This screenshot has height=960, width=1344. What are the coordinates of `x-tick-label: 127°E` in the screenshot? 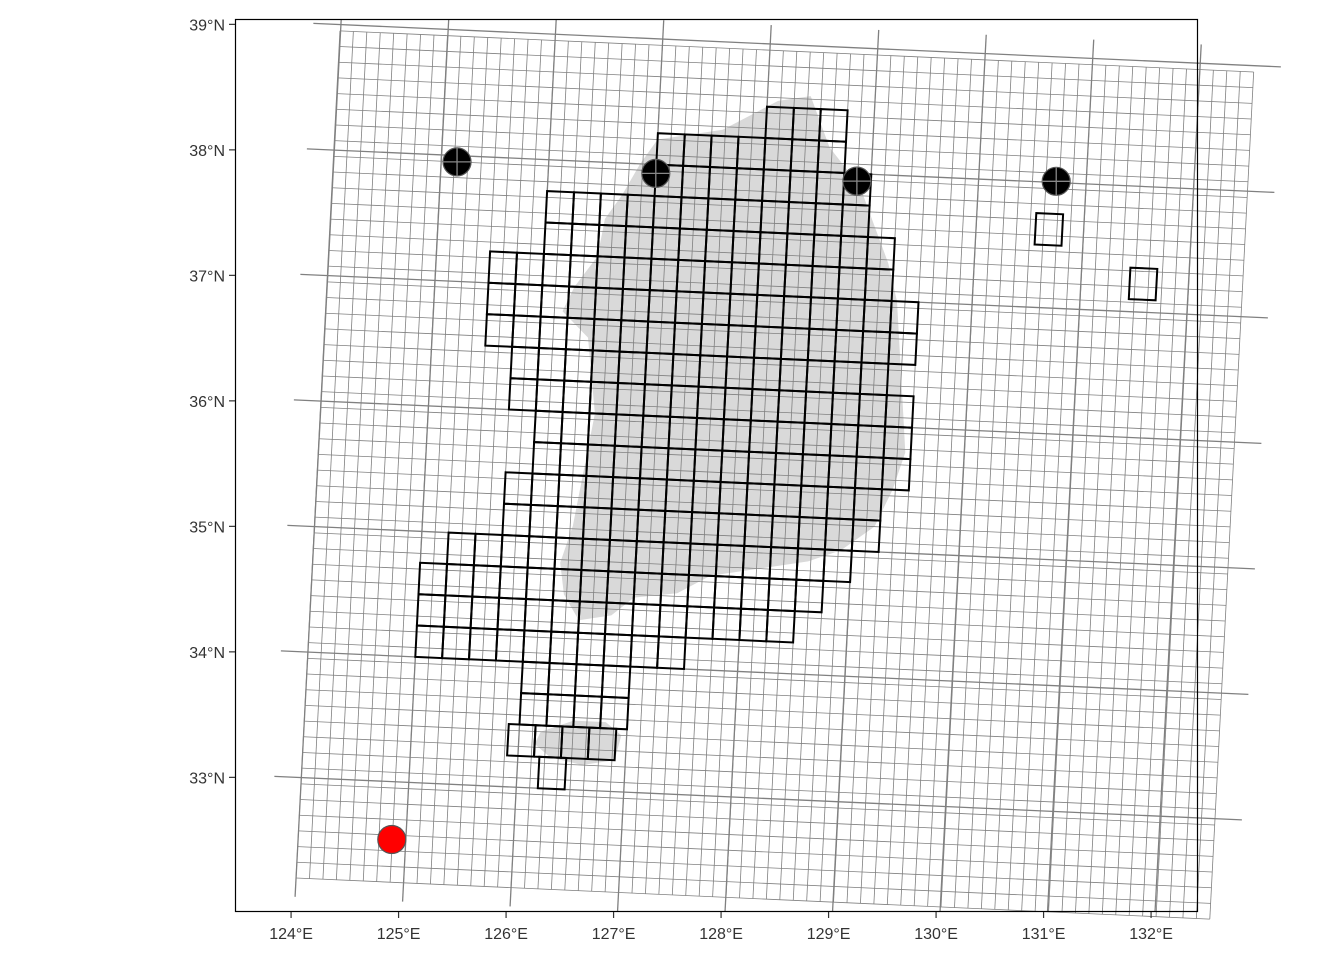 It's located at (614, 934).